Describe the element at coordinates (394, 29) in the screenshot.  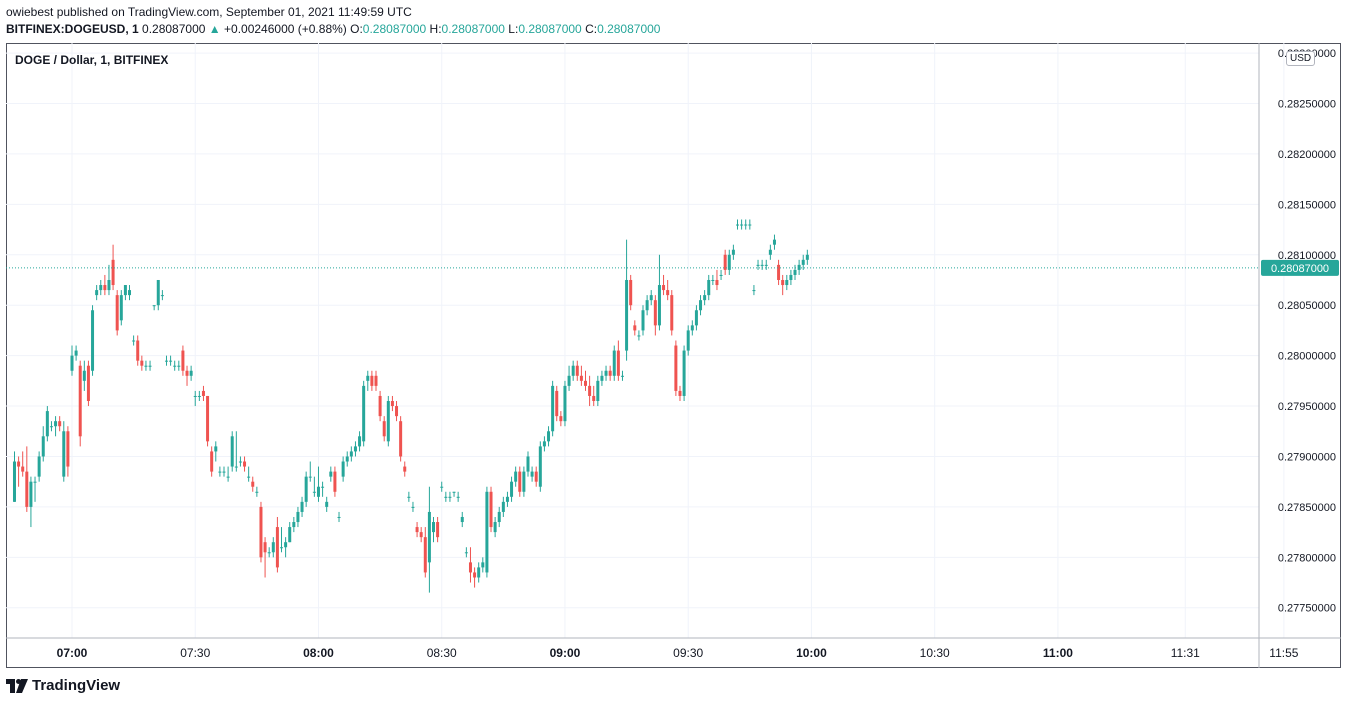
I see `open-value: 0.28087000` at that location.